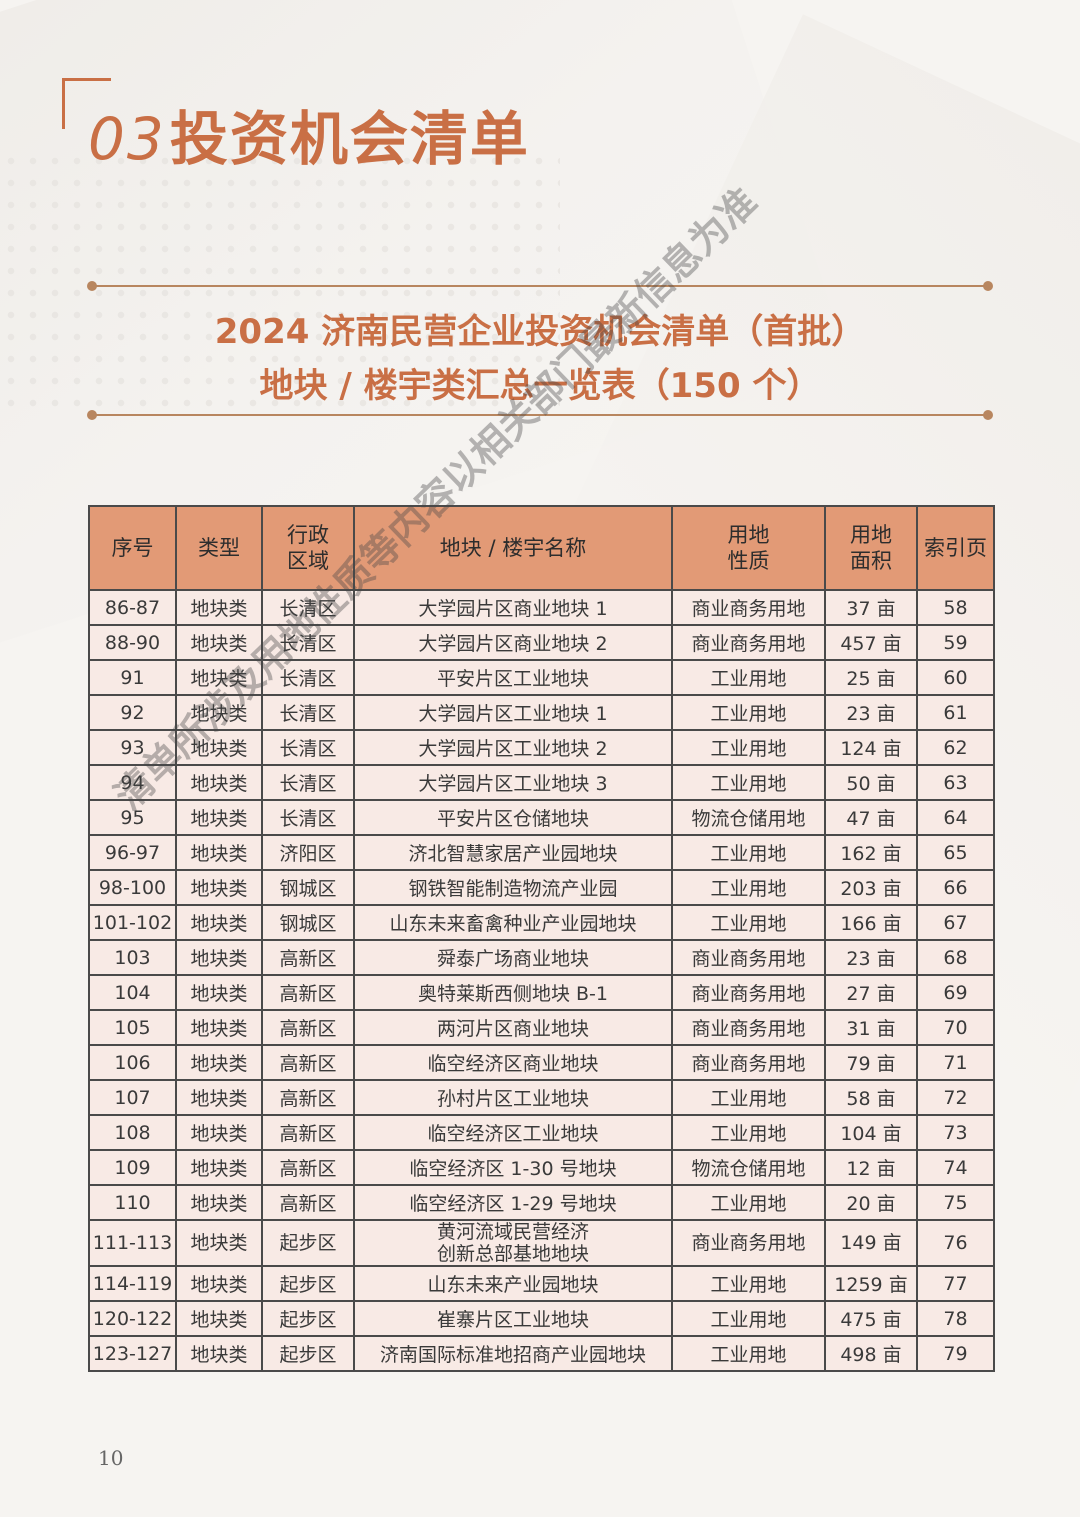 The height and width of the screenshot is (1517, 1080). I want to click on cell-area: 12 亩, so click(871, 1167).